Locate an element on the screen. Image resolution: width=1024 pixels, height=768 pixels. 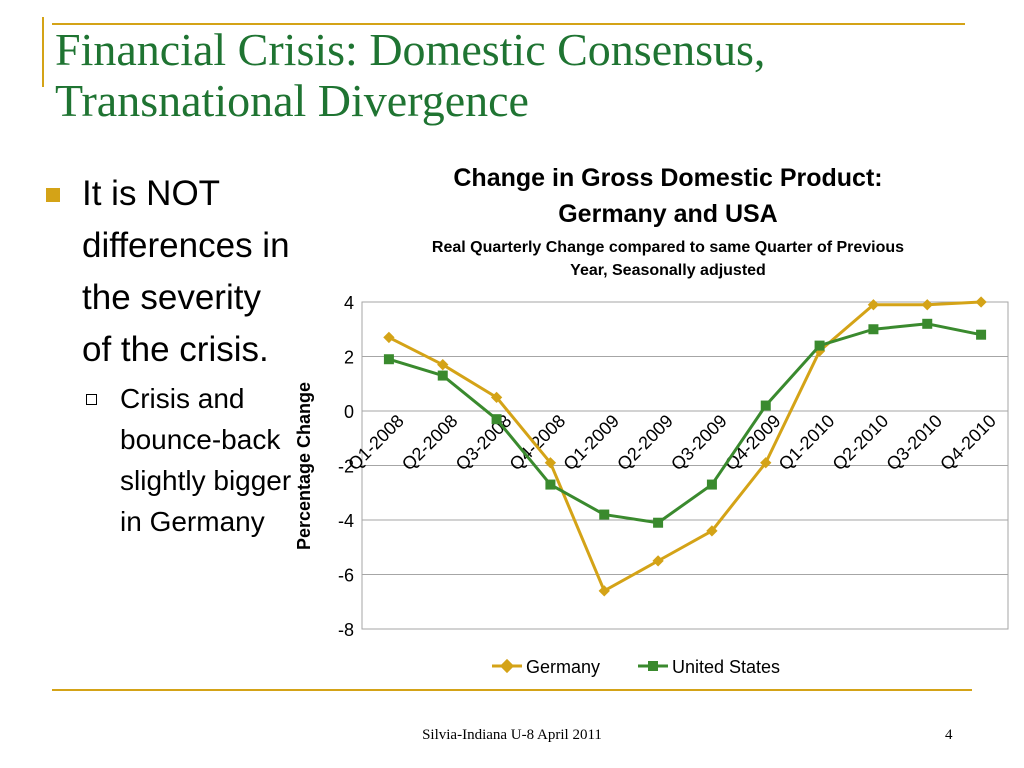
y-axis-label: Percentage Change is located at coordinates (304, 466).